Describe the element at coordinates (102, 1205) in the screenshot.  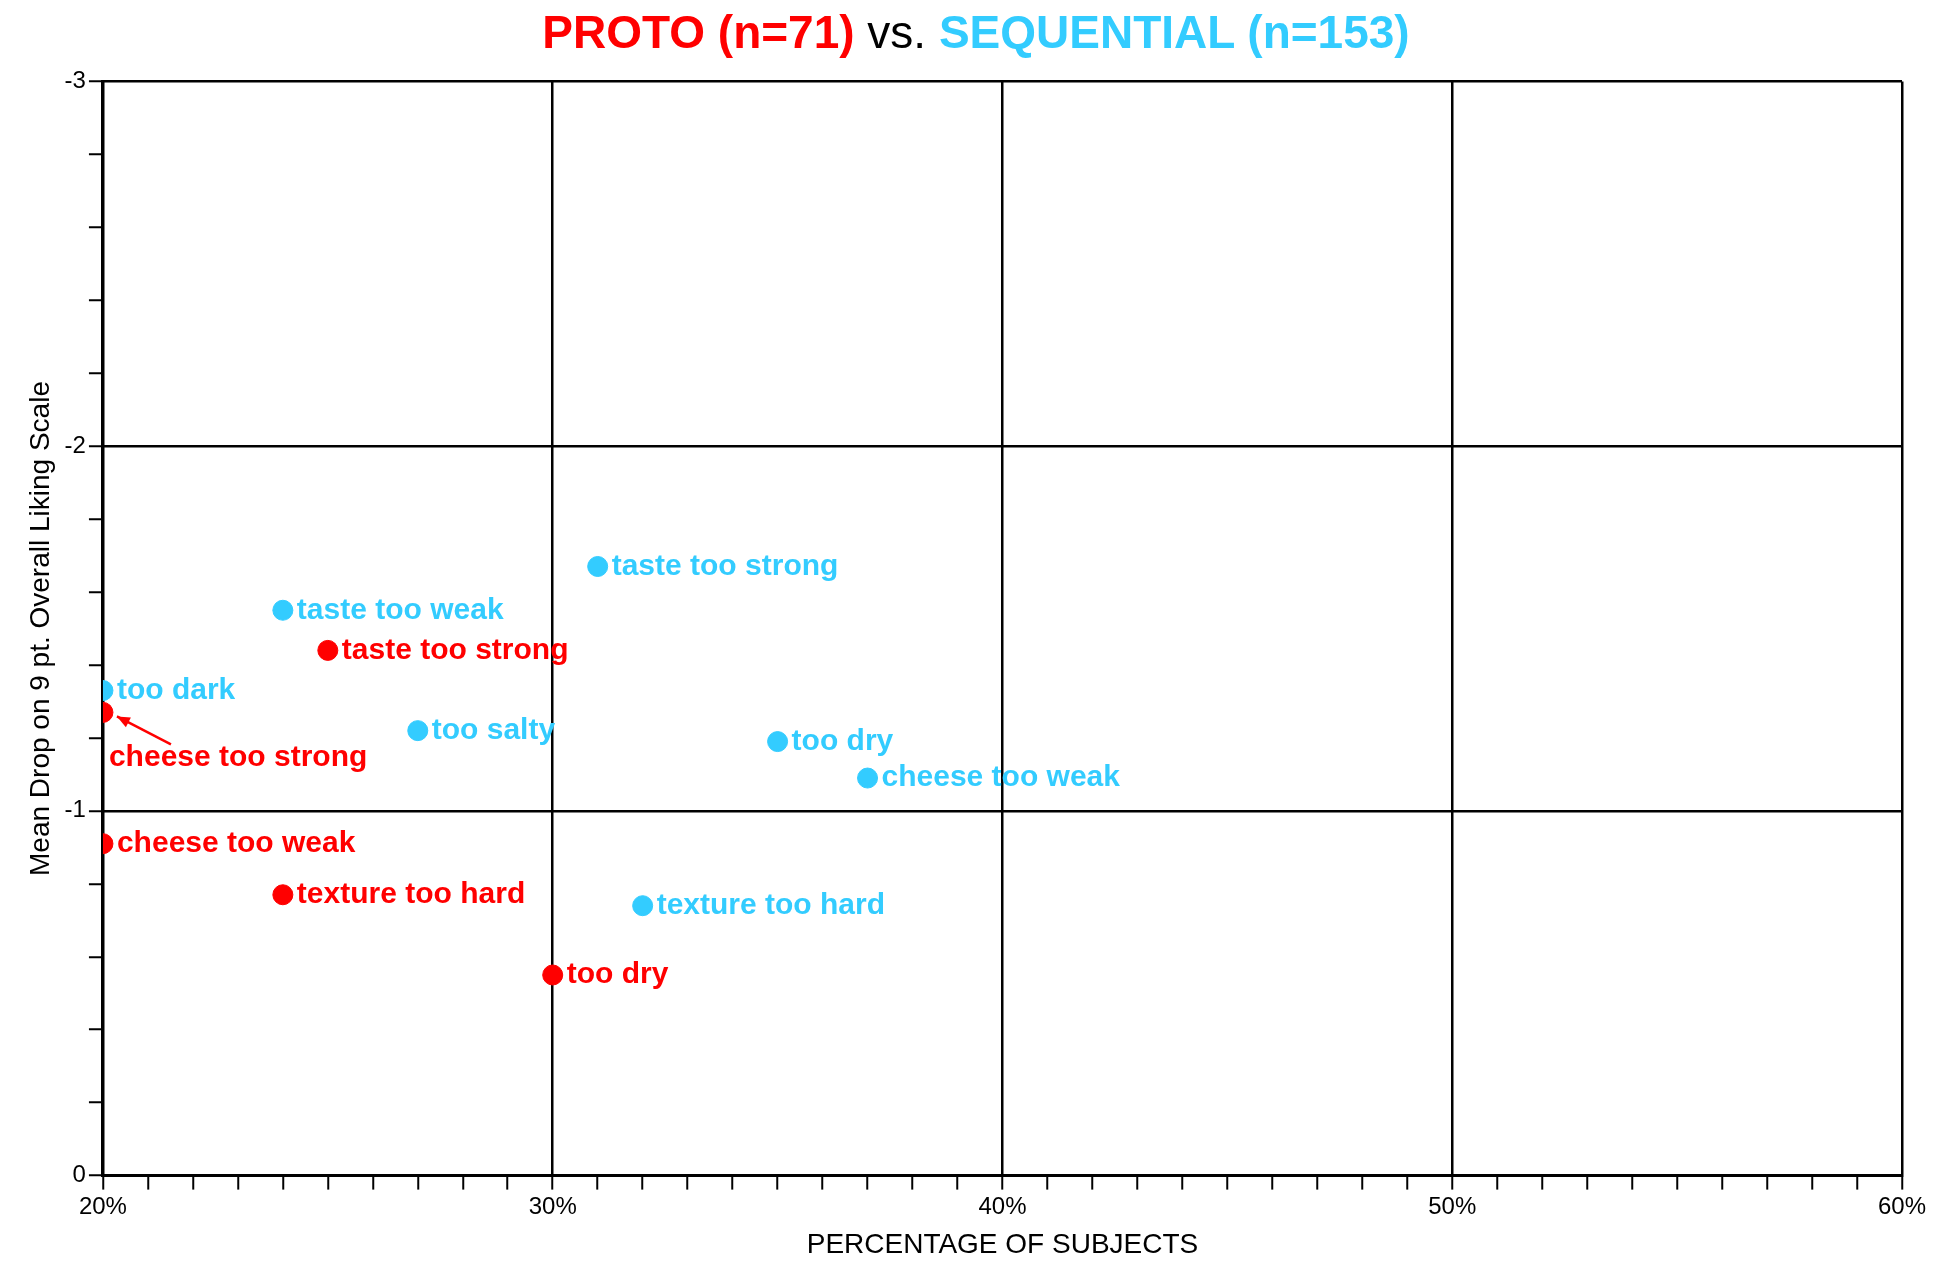
I see `x-tick-label: 20%` at that location.